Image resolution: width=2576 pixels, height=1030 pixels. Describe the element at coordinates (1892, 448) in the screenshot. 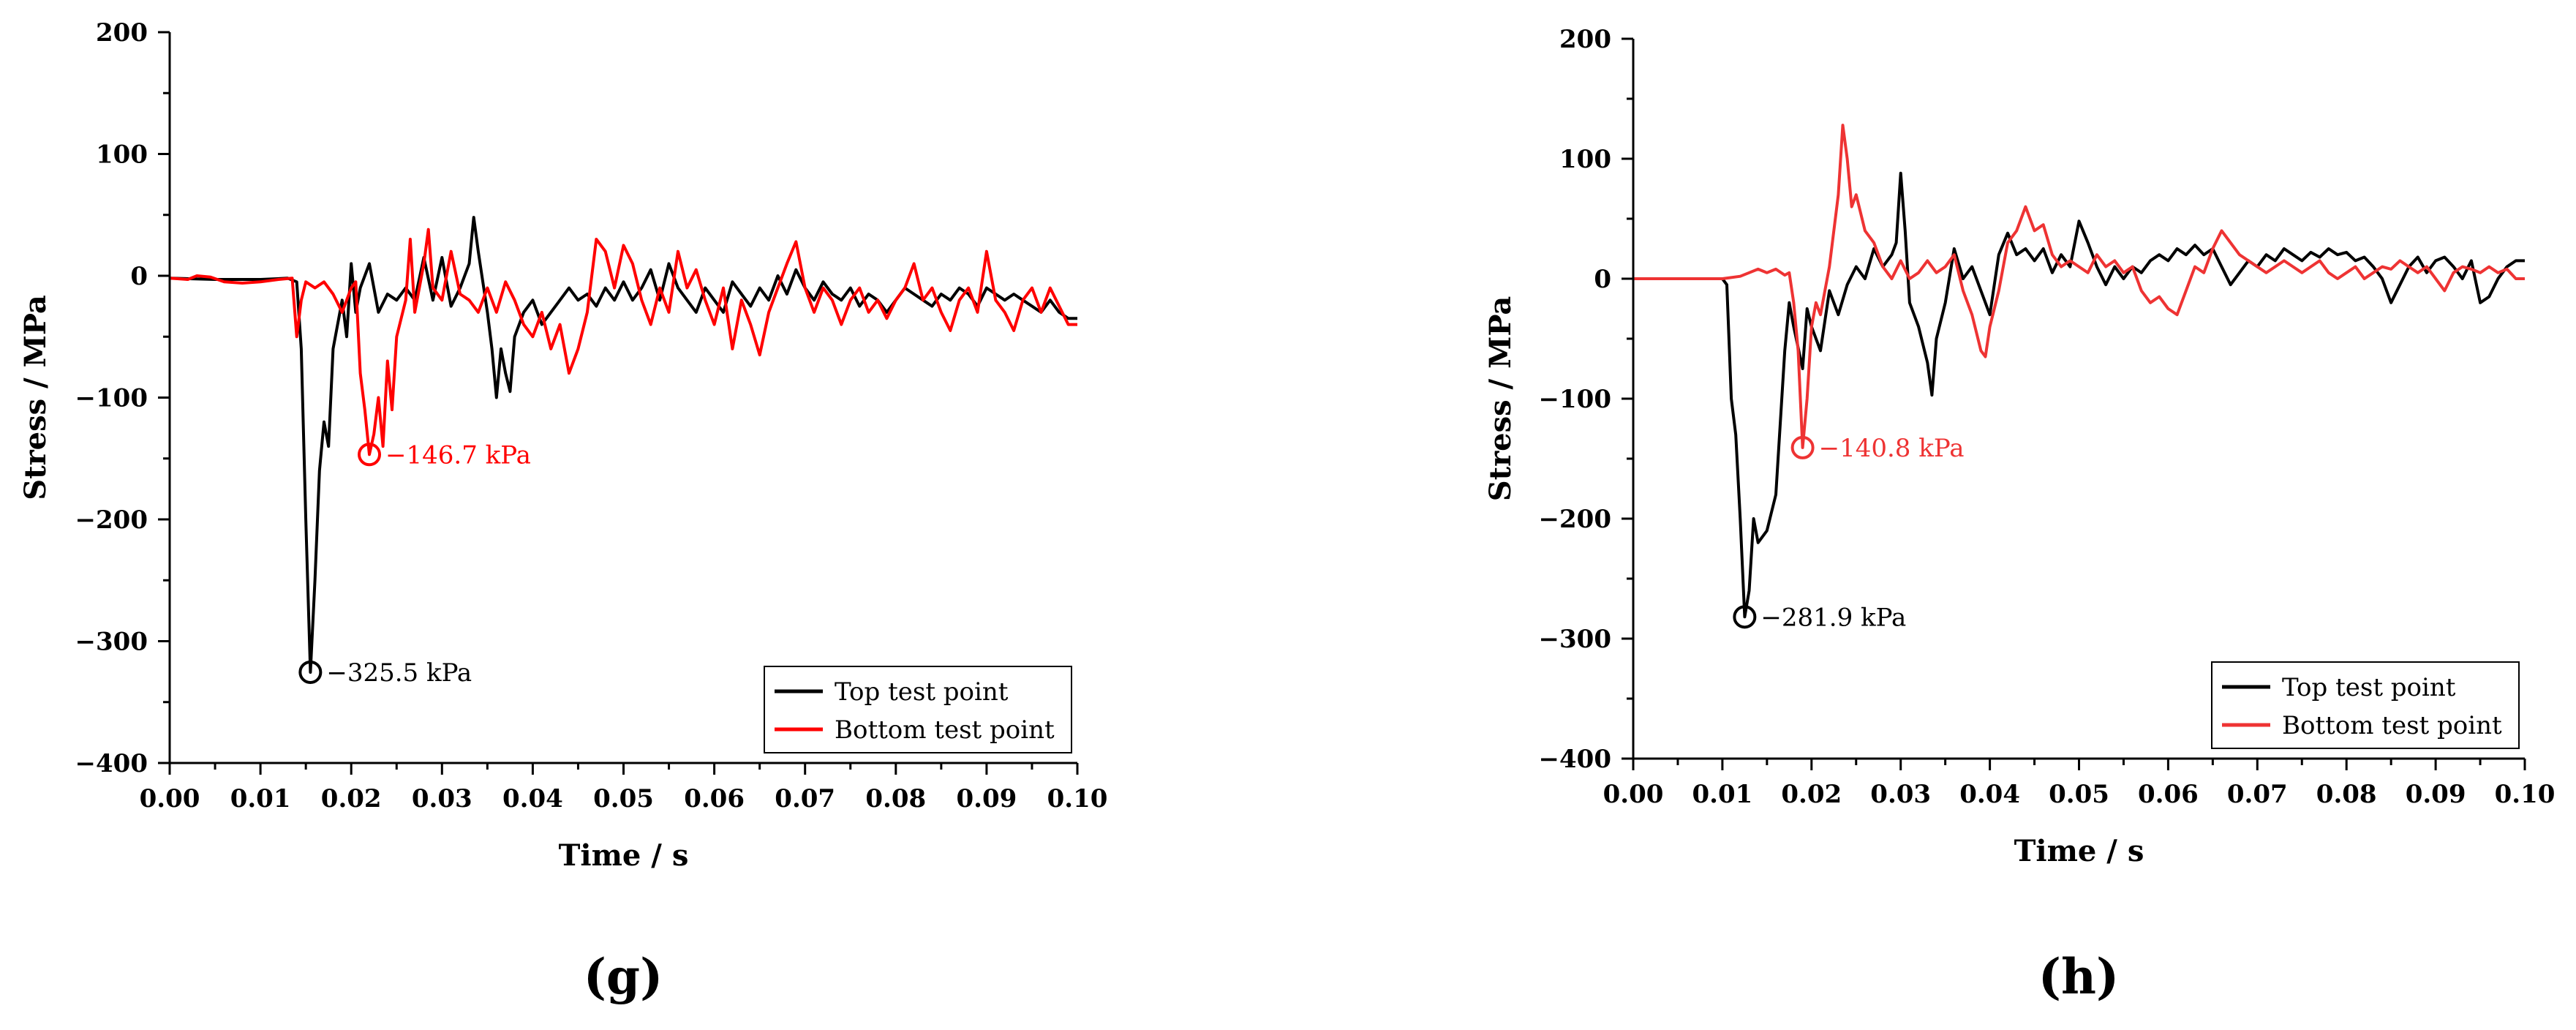

I see `peak-annotation: −140.8 kPa` at that location.